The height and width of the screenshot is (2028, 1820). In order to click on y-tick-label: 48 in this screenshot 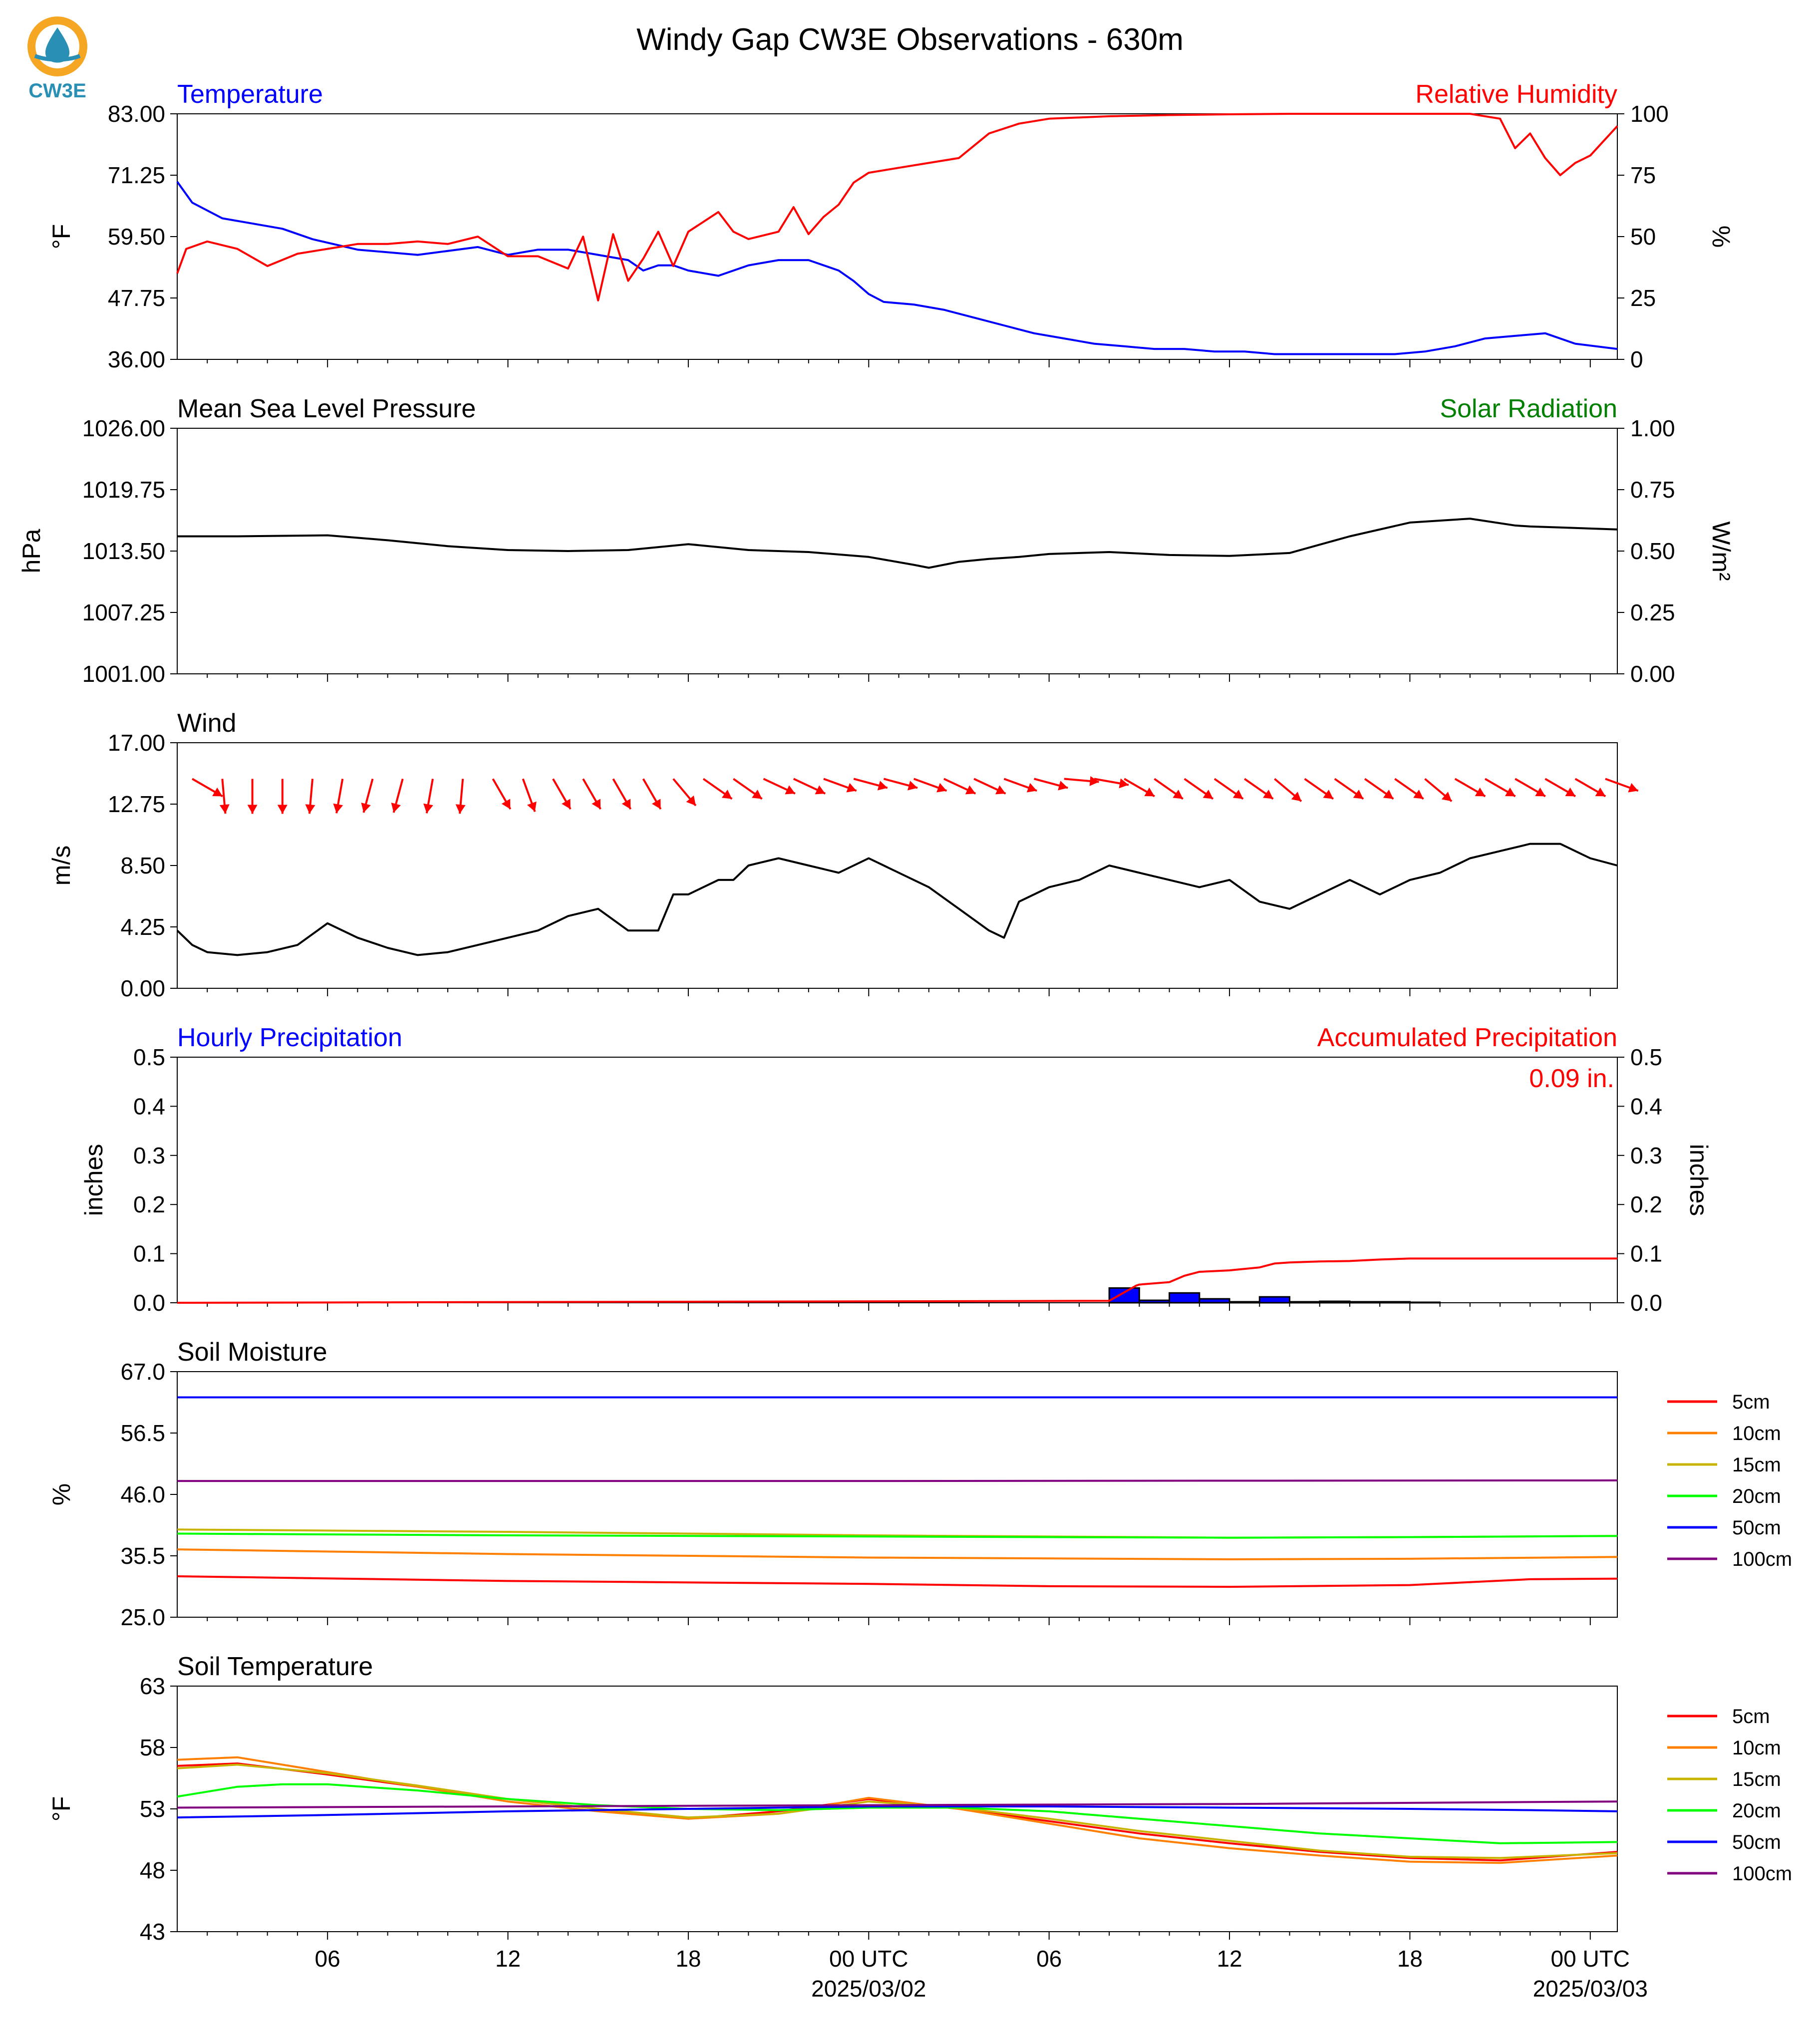, I will do `click(152, 1870)`.